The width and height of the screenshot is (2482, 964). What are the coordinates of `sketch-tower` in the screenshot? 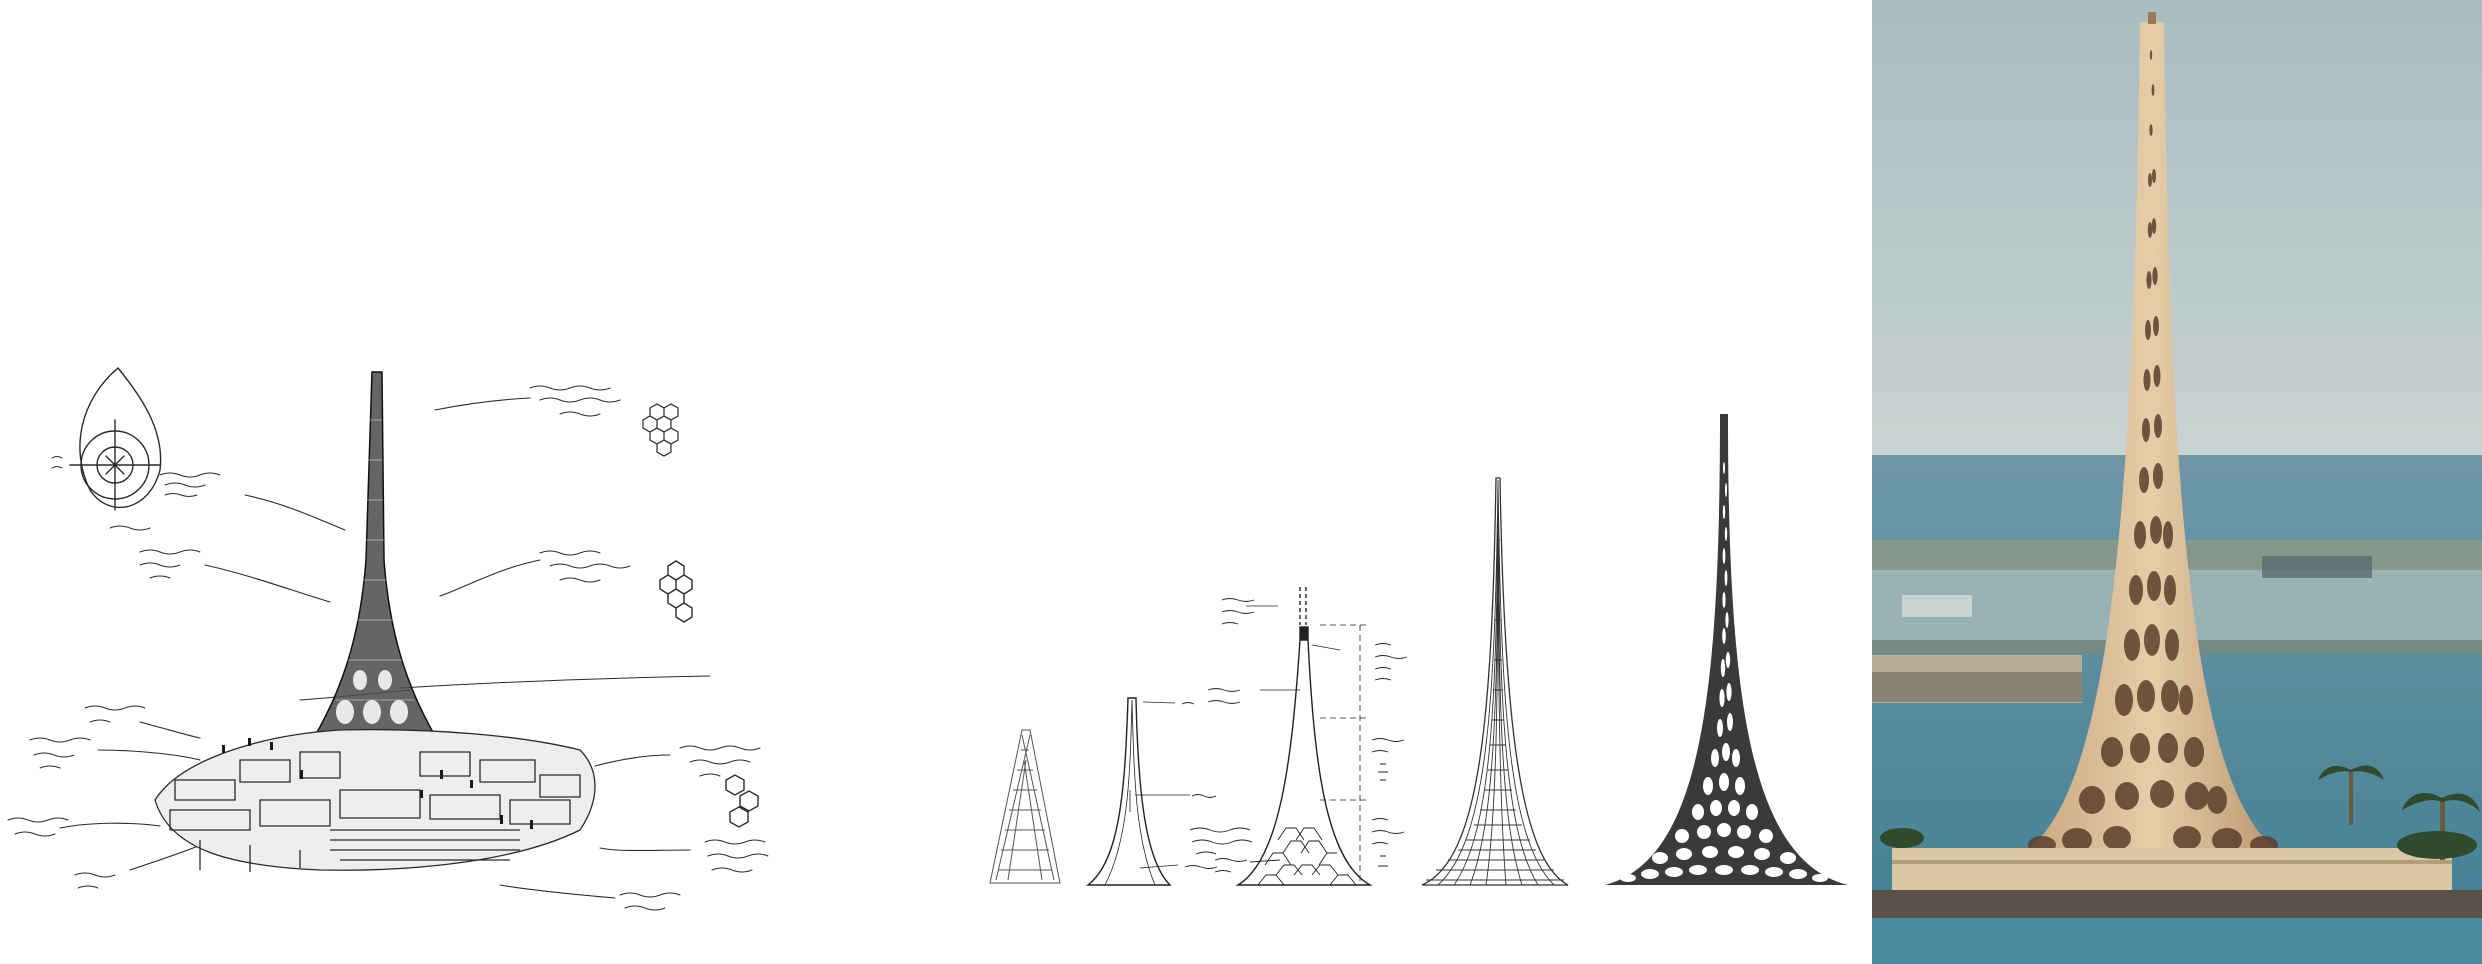 It's located at (375, 566).